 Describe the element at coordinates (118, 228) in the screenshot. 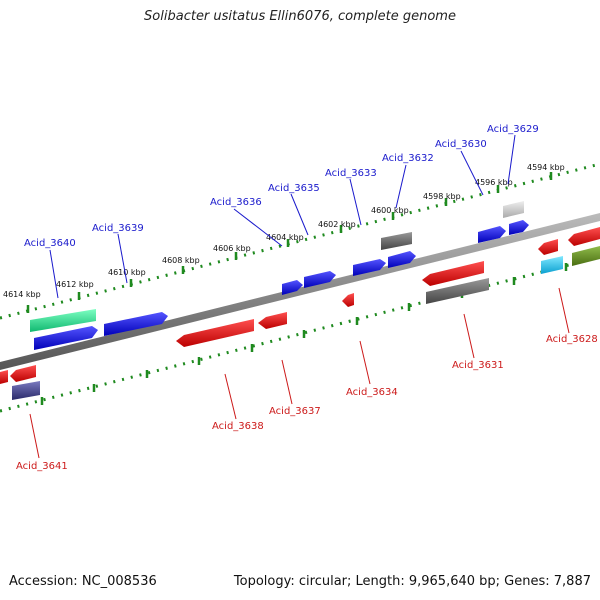

I see `label-acid3639: Acid_3639` at that location.